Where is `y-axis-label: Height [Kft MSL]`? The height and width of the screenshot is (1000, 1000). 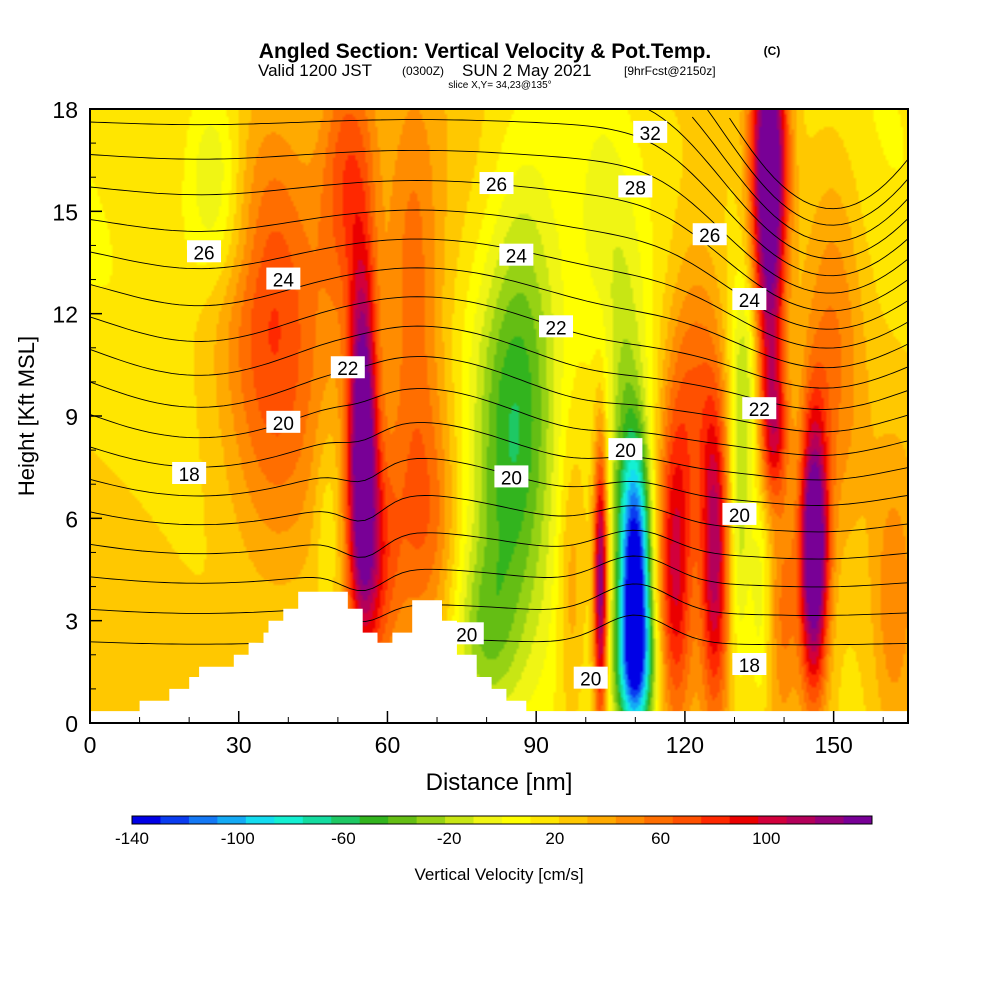
y-axis-label: Height [Kft MSL] is located at coordinates (26, 416).